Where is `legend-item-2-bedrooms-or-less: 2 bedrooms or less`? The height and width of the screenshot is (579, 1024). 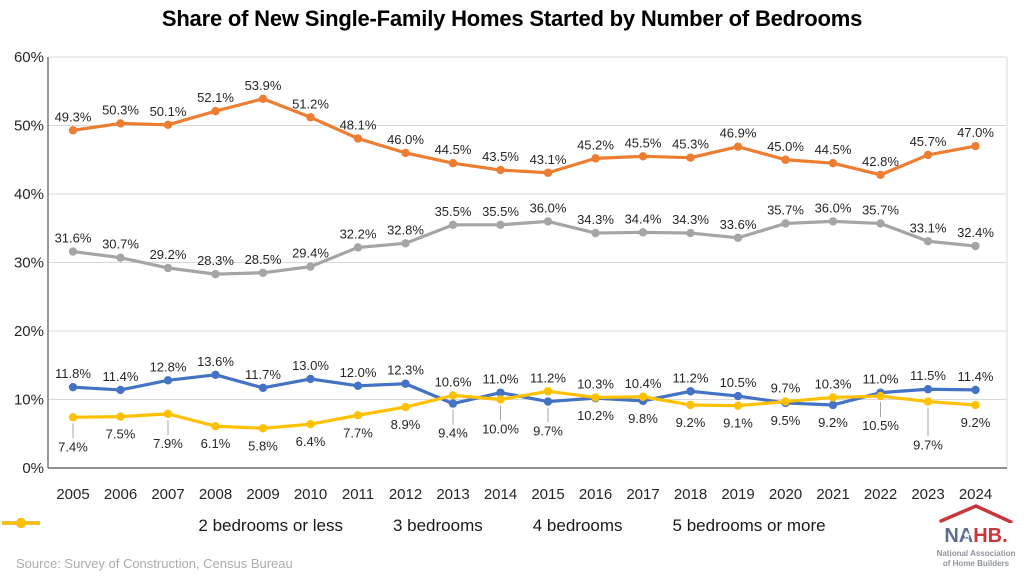 legend-item-2-bedrooms-or-less: 2 bedrooms or less is located at coordinates (172, 526).